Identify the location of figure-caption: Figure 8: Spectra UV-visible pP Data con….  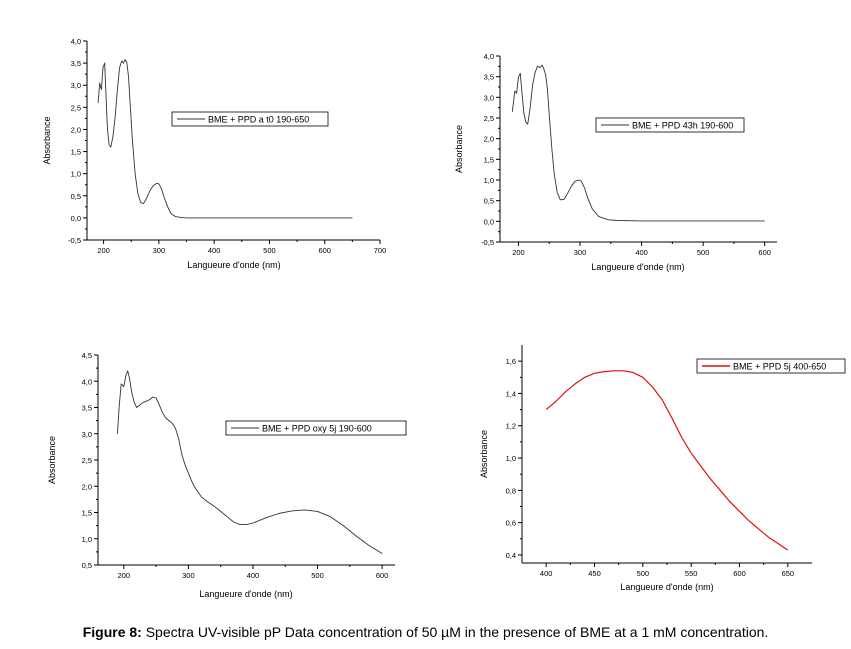
(425, 632).